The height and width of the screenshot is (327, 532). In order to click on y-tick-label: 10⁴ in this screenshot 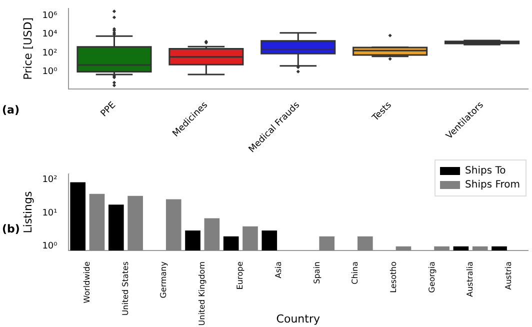, I will do `click(50, 35)`.